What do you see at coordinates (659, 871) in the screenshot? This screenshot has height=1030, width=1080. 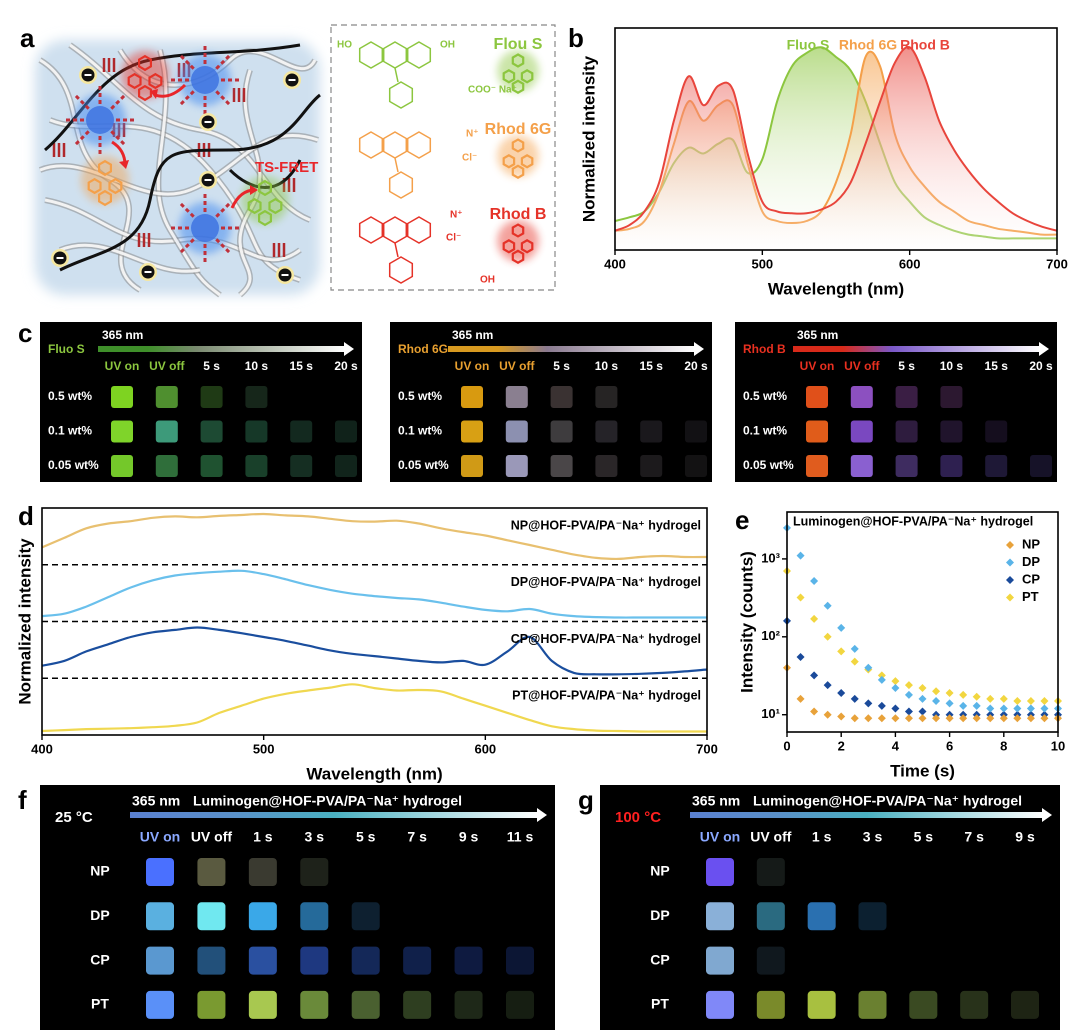 I see `row-label: NP` at bounding box center [659, 871].